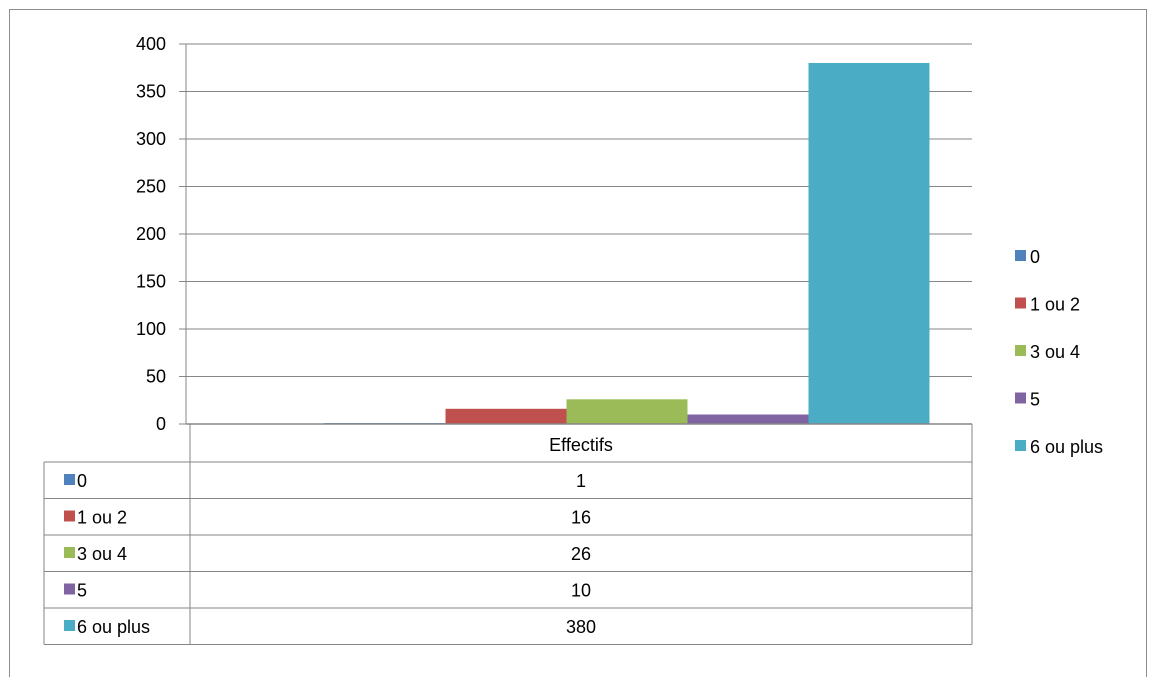 This screenshot has width=1149, height=678. I want to click on bar-6-ou-plus, so click(869, 243).